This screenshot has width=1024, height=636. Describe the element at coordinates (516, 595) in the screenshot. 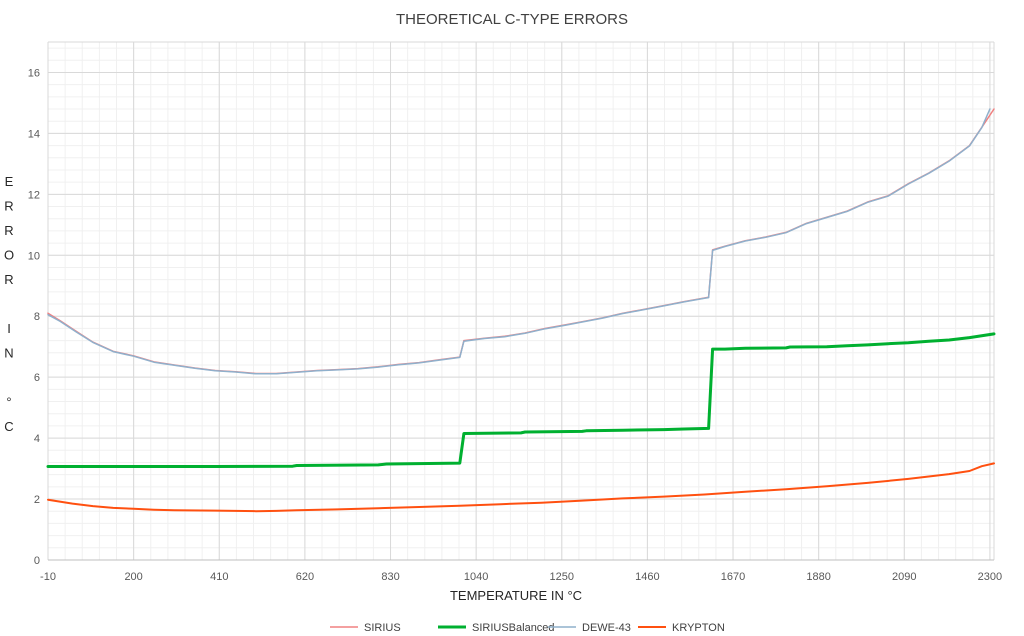

I see `x-axis-label: TEMPERATURE IN °C` at that location.